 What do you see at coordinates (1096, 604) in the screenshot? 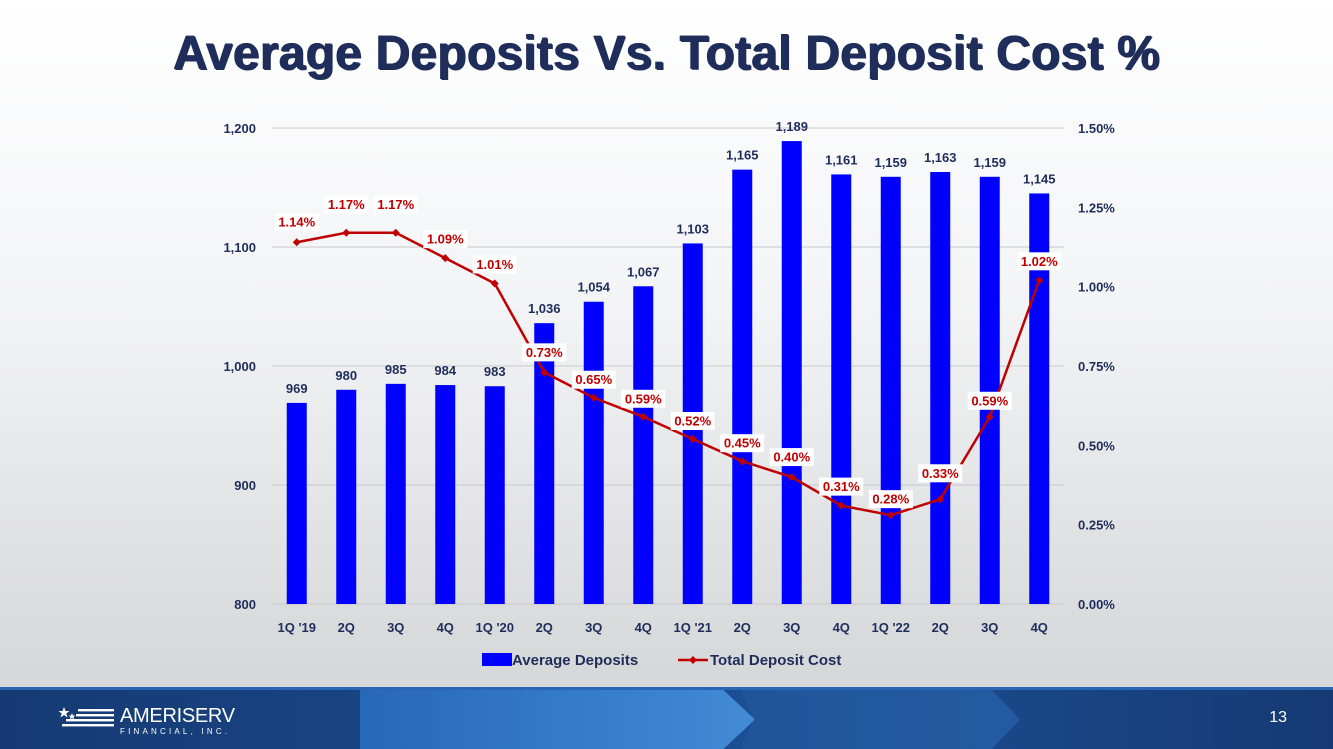
I see `right-tick-label: 0.00%` at bounding box center [1096, 604].